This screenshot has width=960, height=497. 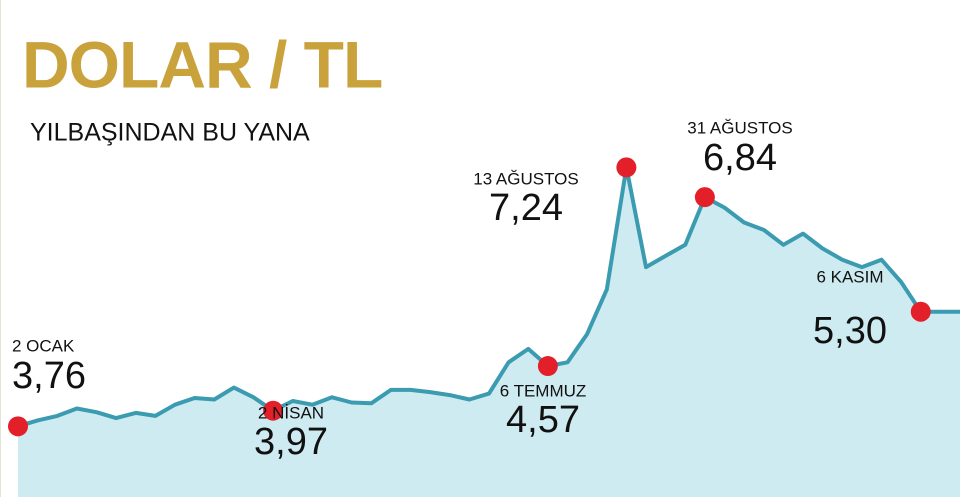 What do you see at coordinates (740, 127) in the screenshot?
I see `date-label: 31 AĞUSTOS` at bounding box center [740, 127].